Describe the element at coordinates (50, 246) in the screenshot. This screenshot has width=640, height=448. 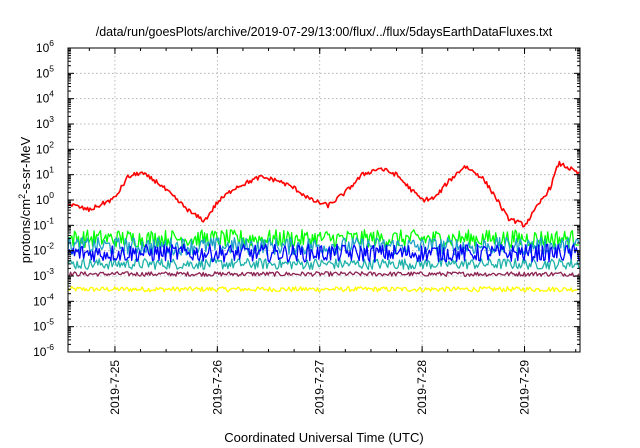
I see `y-tick-exponent: -2` at that location.